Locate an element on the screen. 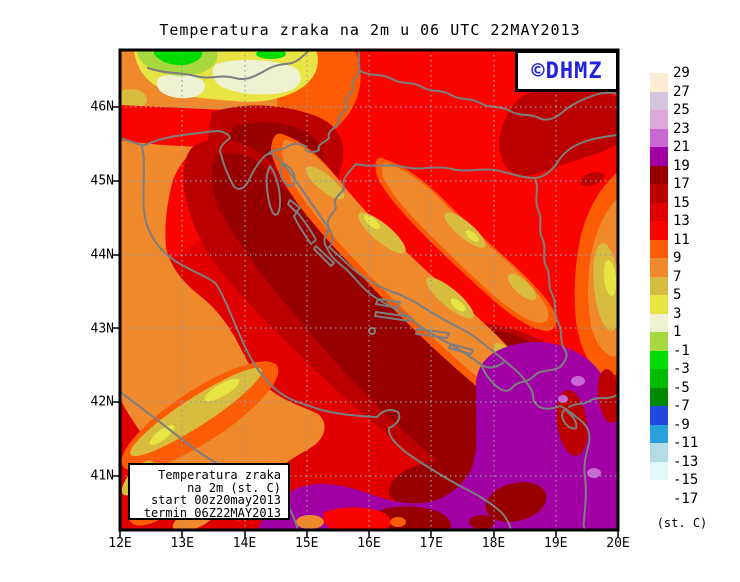 The image size is (740, 582). colorbar-label-5: 5 is located at coordinates (677, 295).